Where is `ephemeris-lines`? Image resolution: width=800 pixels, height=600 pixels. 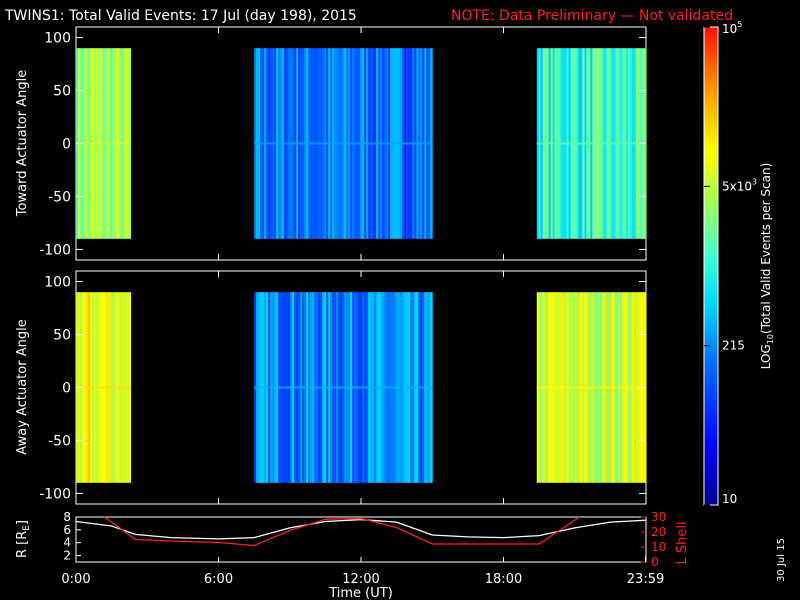
ephemeris-lines is located at coordinates (361, 531).